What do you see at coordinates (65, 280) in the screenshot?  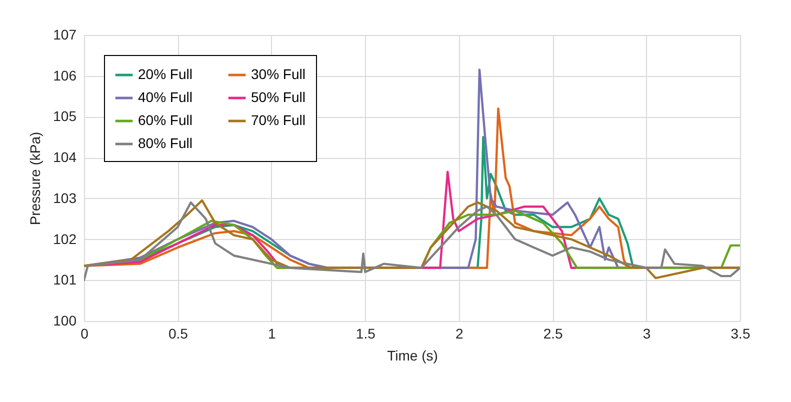 I see `y-tick-label: 101` at bounding box center [65, 280].